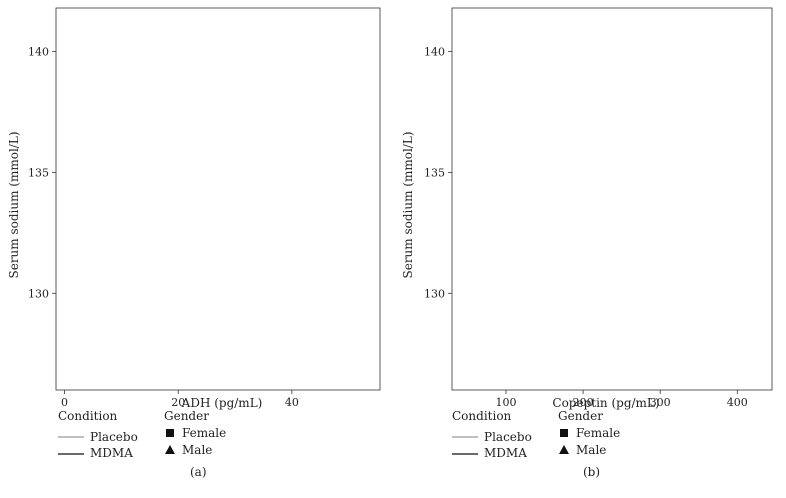 The height and width of the screenshot is (498, 786). What do you see at coordinates (583, 402) in the screenshot?
I see `x-tick-label: 200` at bounding box center [583, 402].